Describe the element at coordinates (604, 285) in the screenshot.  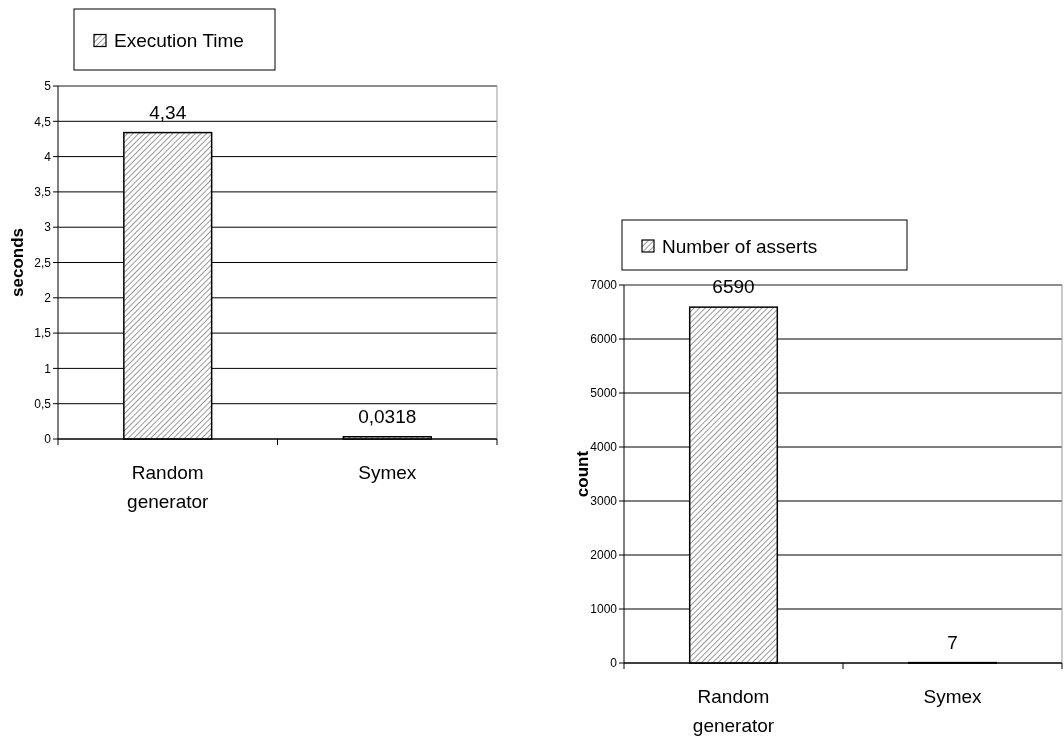
I see `y-tick-label: 7000` at that location.